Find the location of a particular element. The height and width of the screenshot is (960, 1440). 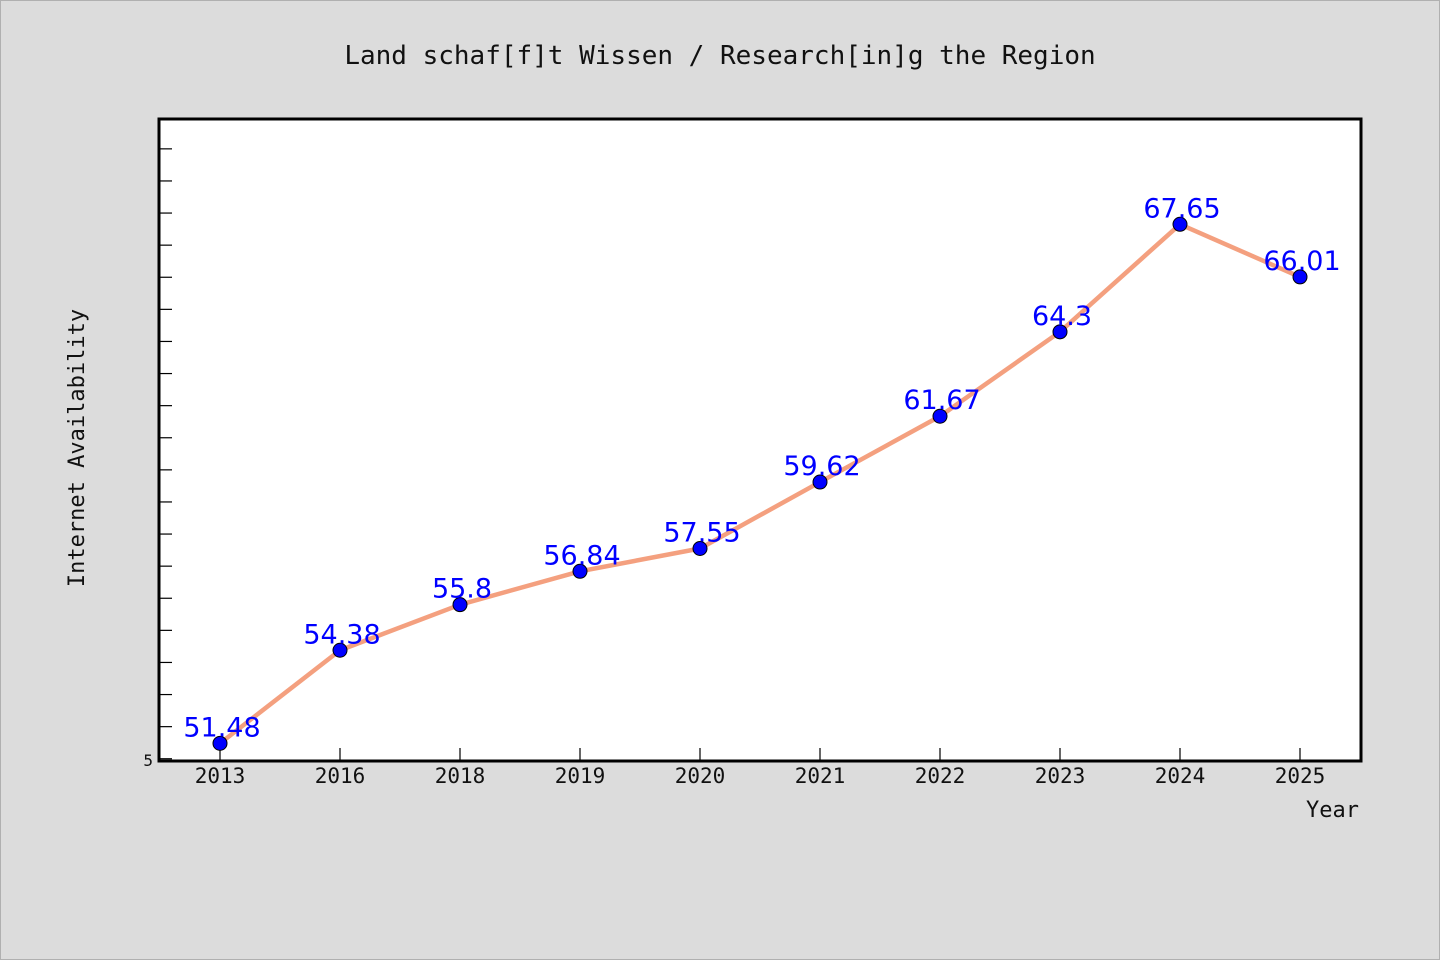

data-label: 66.01 is located at coordinates (1301, 261).